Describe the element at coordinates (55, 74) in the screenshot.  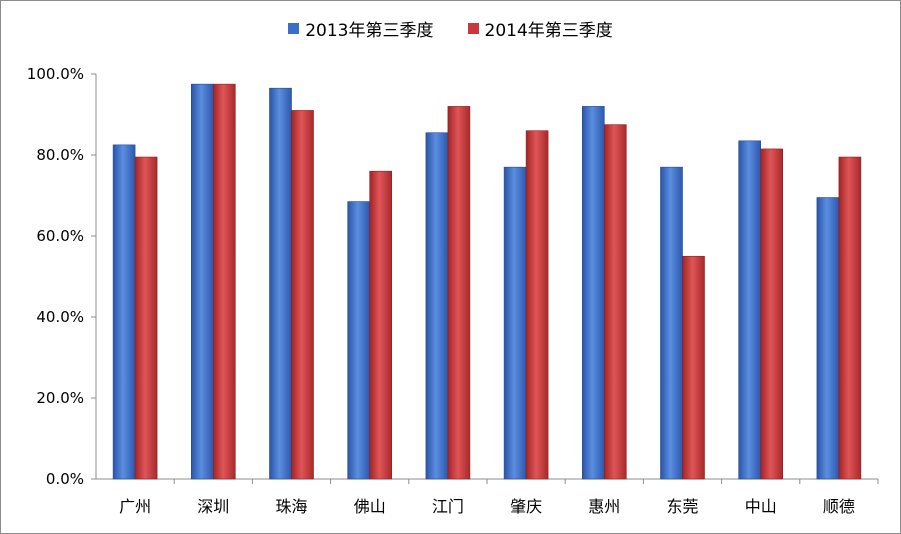
I see `y-tick-label: 100.0%` at that location.